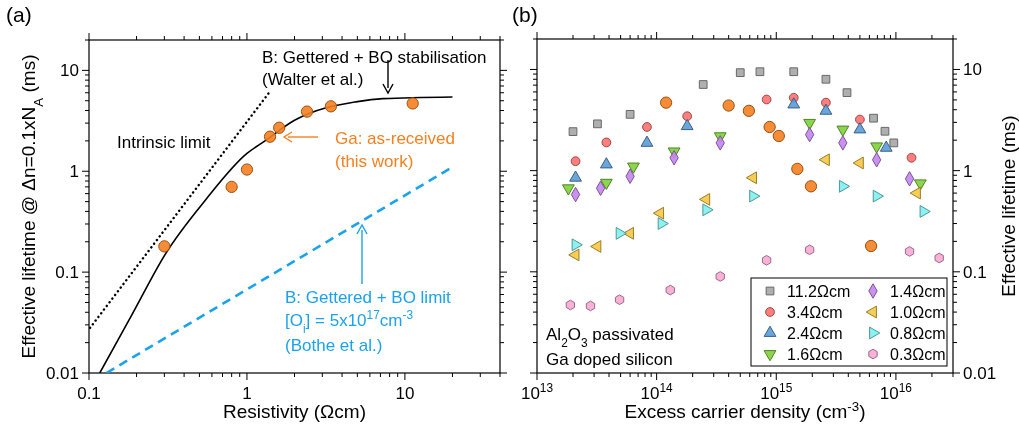  Describe the element at coordinates (405, 393) in the screenshot. I see `x-tick-label: 10` at that location.